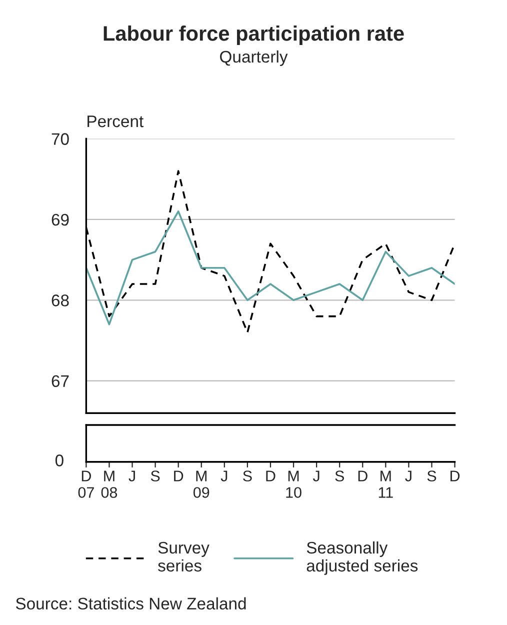  I want to click on y-axis-title: Percent, so click(116, 122).